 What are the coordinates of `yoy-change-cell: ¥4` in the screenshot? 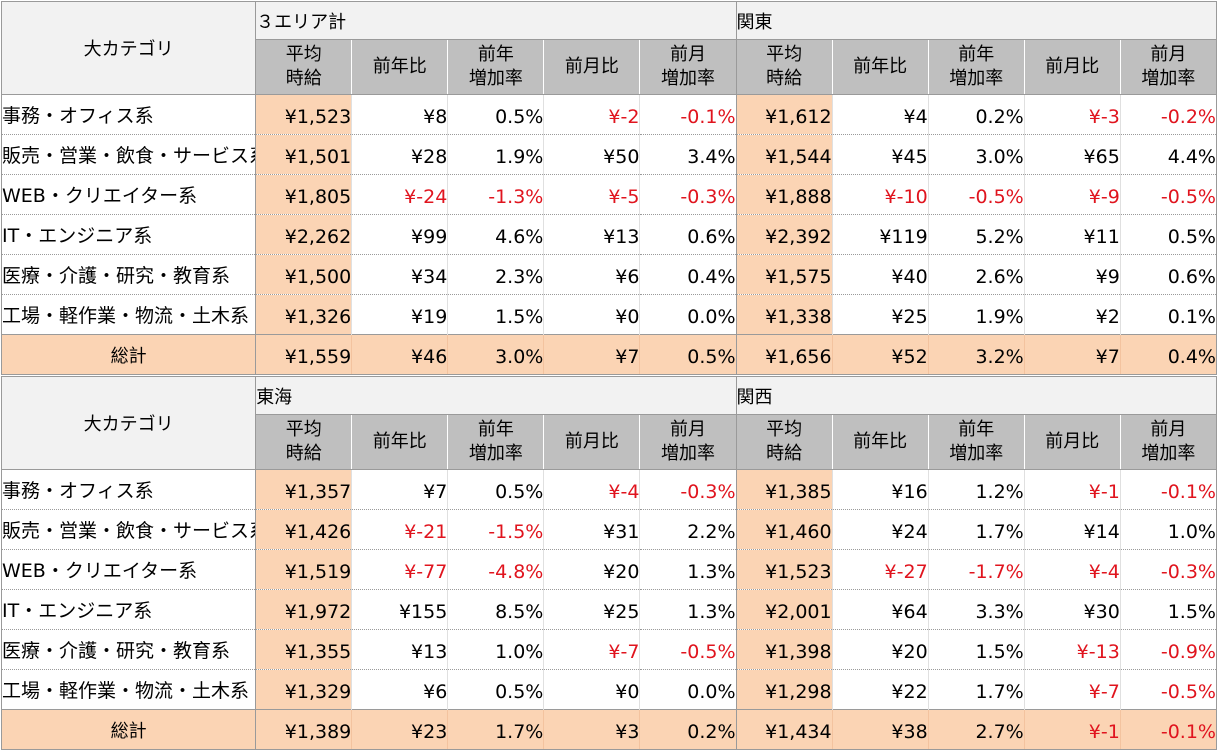 It's located at (880, 114).